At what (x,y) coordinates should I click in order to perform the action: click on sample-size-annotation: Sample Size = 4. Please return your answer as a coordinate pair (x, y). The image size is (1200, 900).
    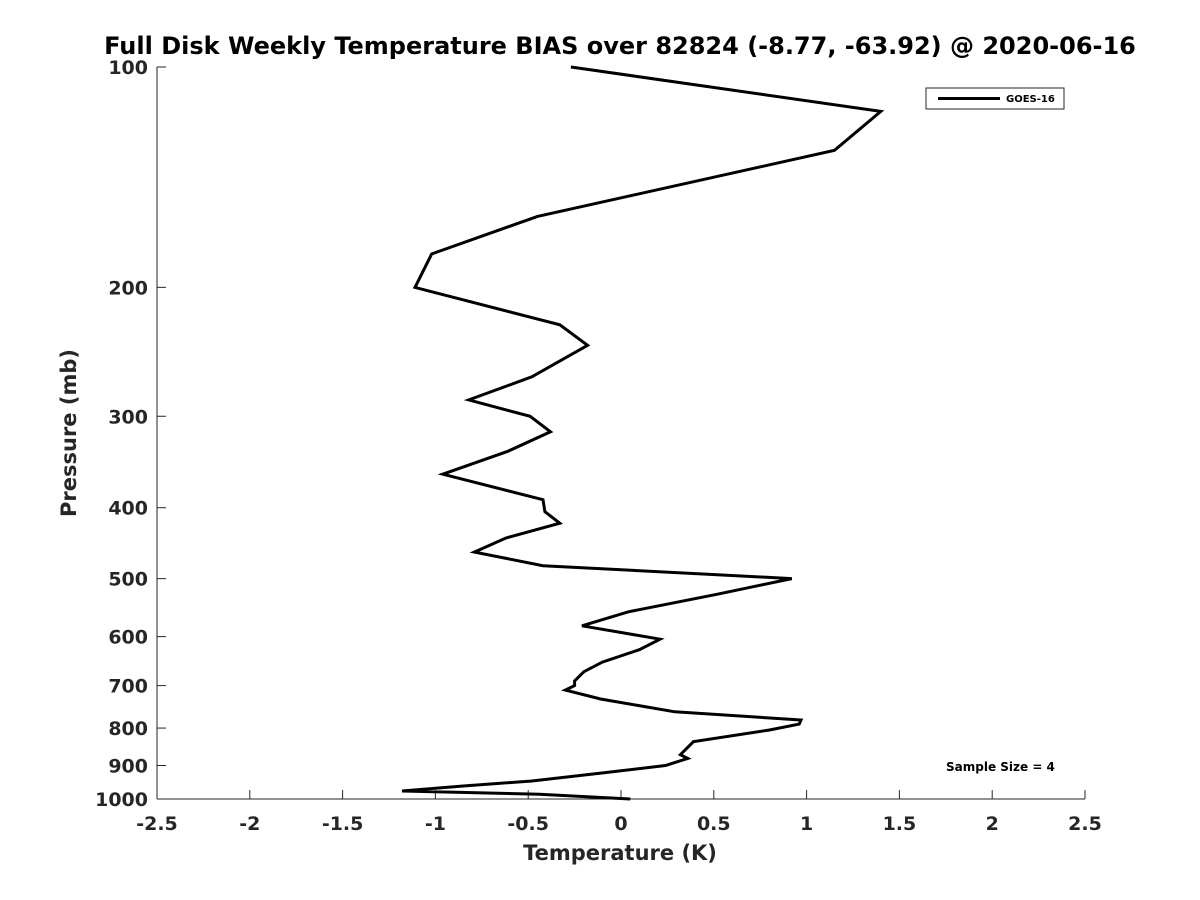
    Looking at the image, I should click on (1000, 767).